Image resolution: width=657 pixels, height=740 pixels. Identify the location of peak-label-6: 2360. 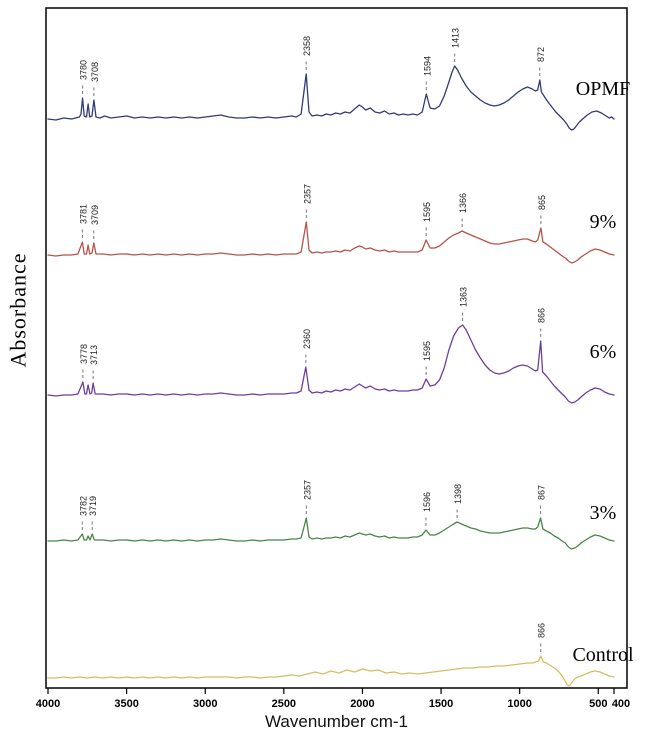
(307, 339).